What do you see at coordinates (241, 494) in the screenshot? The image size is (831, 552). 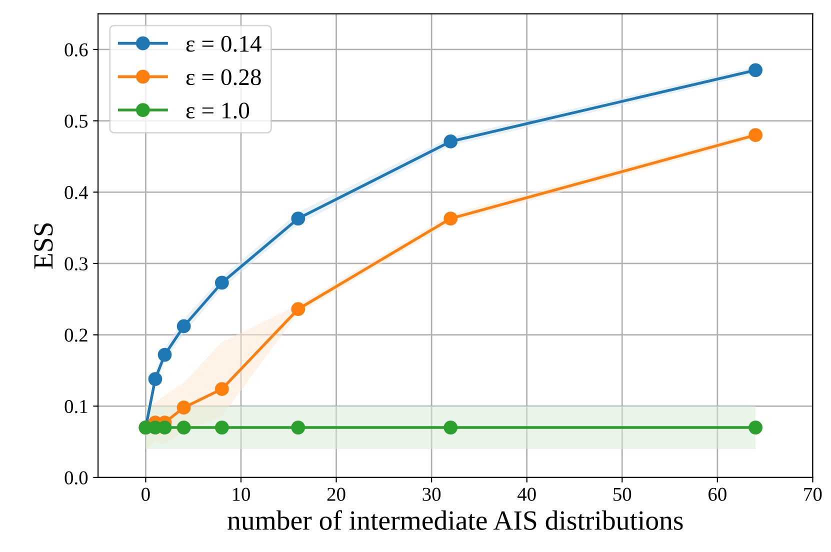 I see `x-tick-label: 10` at bounding box center [241, 494].